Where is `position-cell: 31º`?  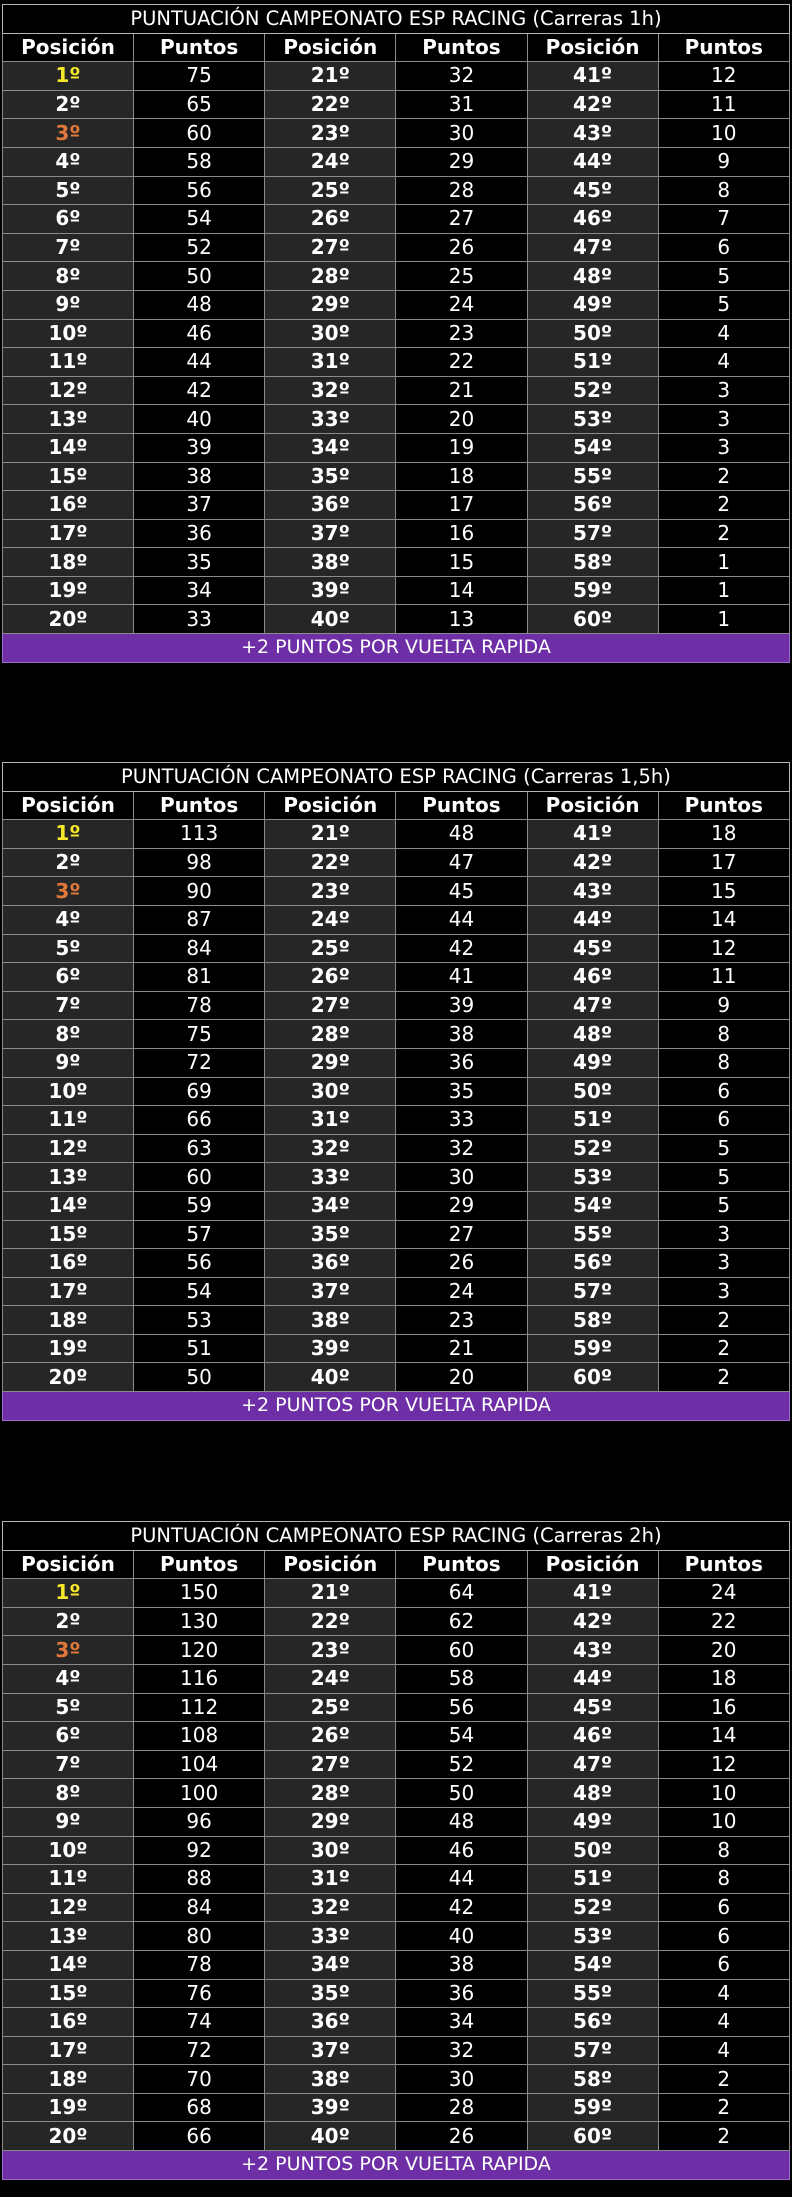 position-cell: 31º is located at coordinates (330, 1879).